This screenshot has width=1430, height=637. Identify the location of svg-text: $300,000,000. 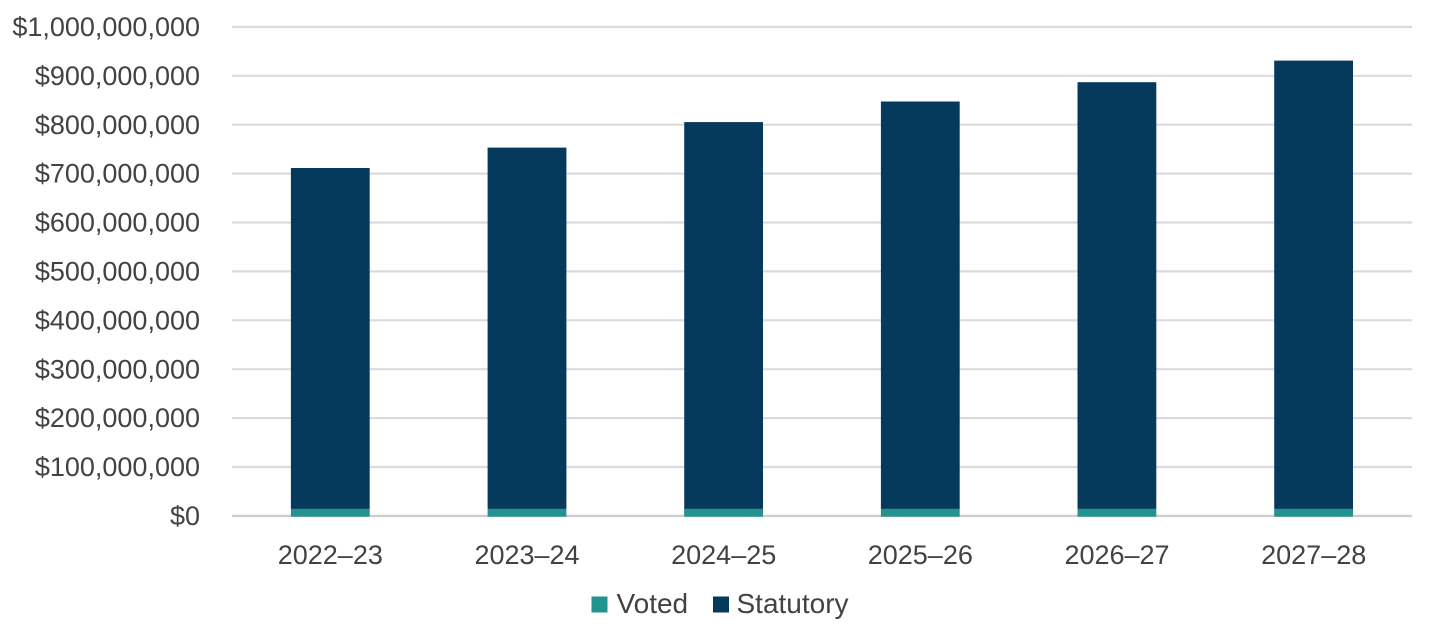
(117, 369).